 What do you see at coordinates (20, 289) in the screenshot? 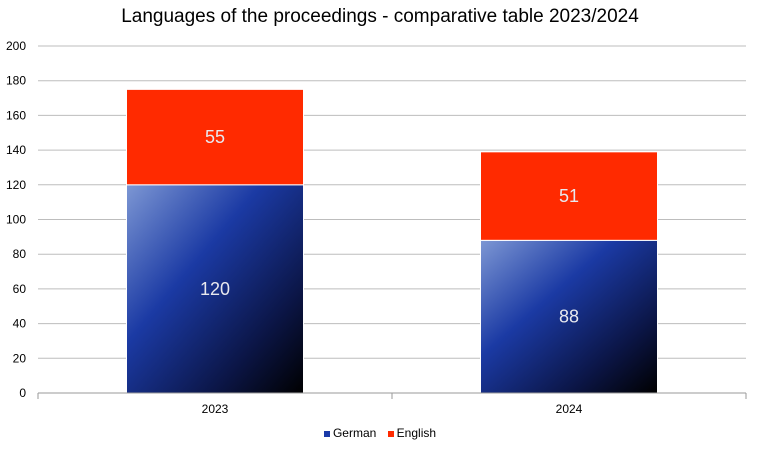
I see `y-tick-label: 60` at bounding box center [20, 289].